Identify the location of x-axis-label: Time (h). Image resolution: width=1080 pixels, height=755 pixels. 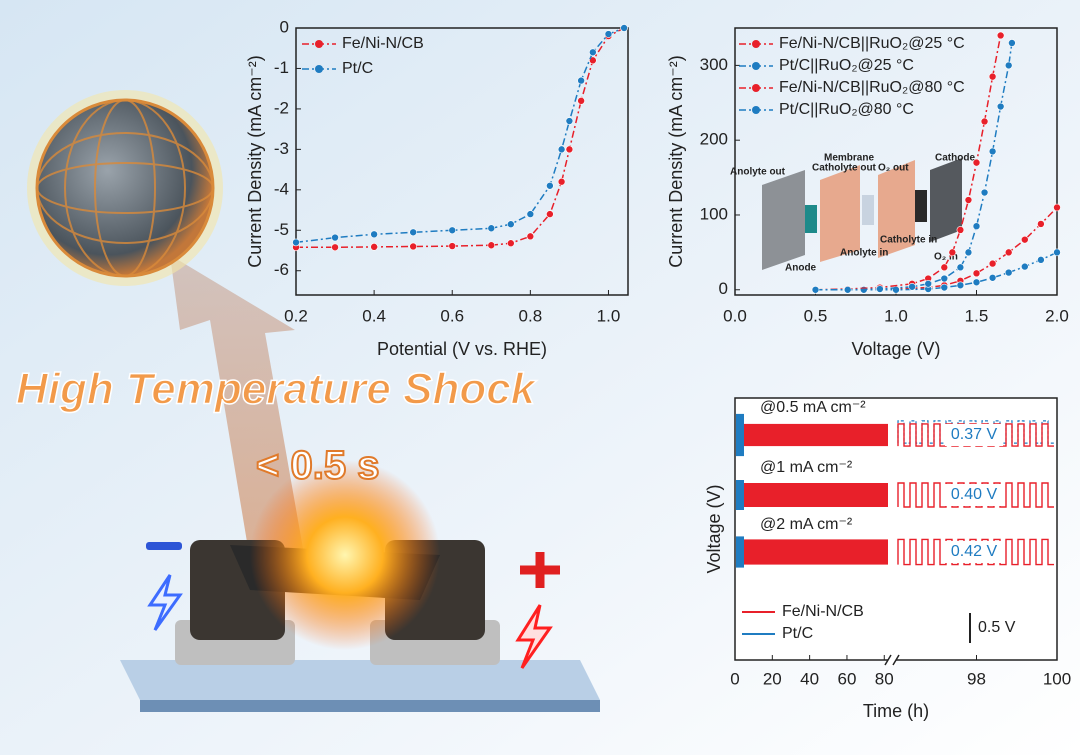
(896, 711).